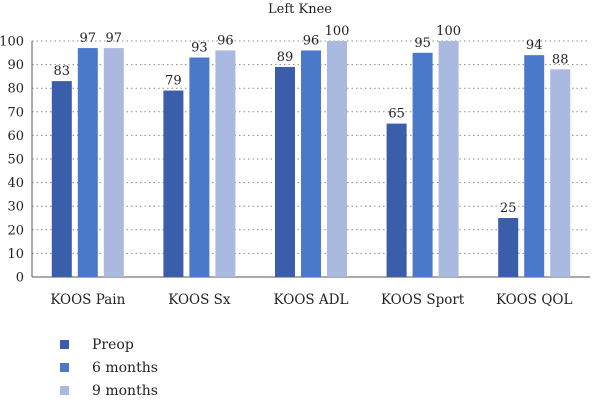  I want to click on y-tick-label: 90, so click(15, 65).